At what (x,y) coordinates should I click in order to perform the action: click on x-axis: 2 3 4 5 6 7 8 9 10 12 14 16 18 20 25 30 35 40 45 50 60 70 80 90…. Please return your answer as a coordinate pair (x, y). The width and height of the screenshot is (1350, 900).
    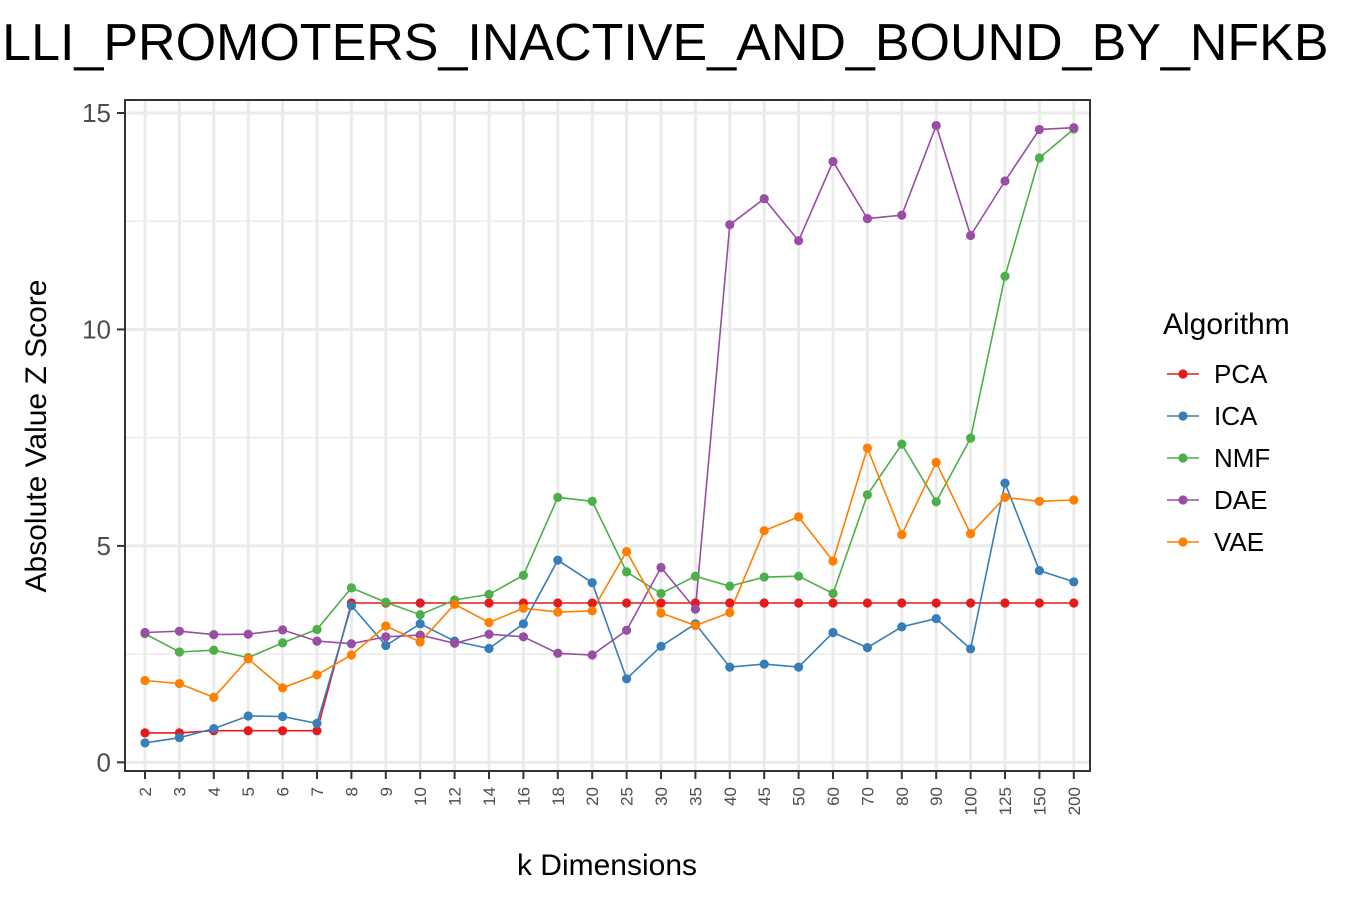
    Looking at the image, I should click on (610, 793).